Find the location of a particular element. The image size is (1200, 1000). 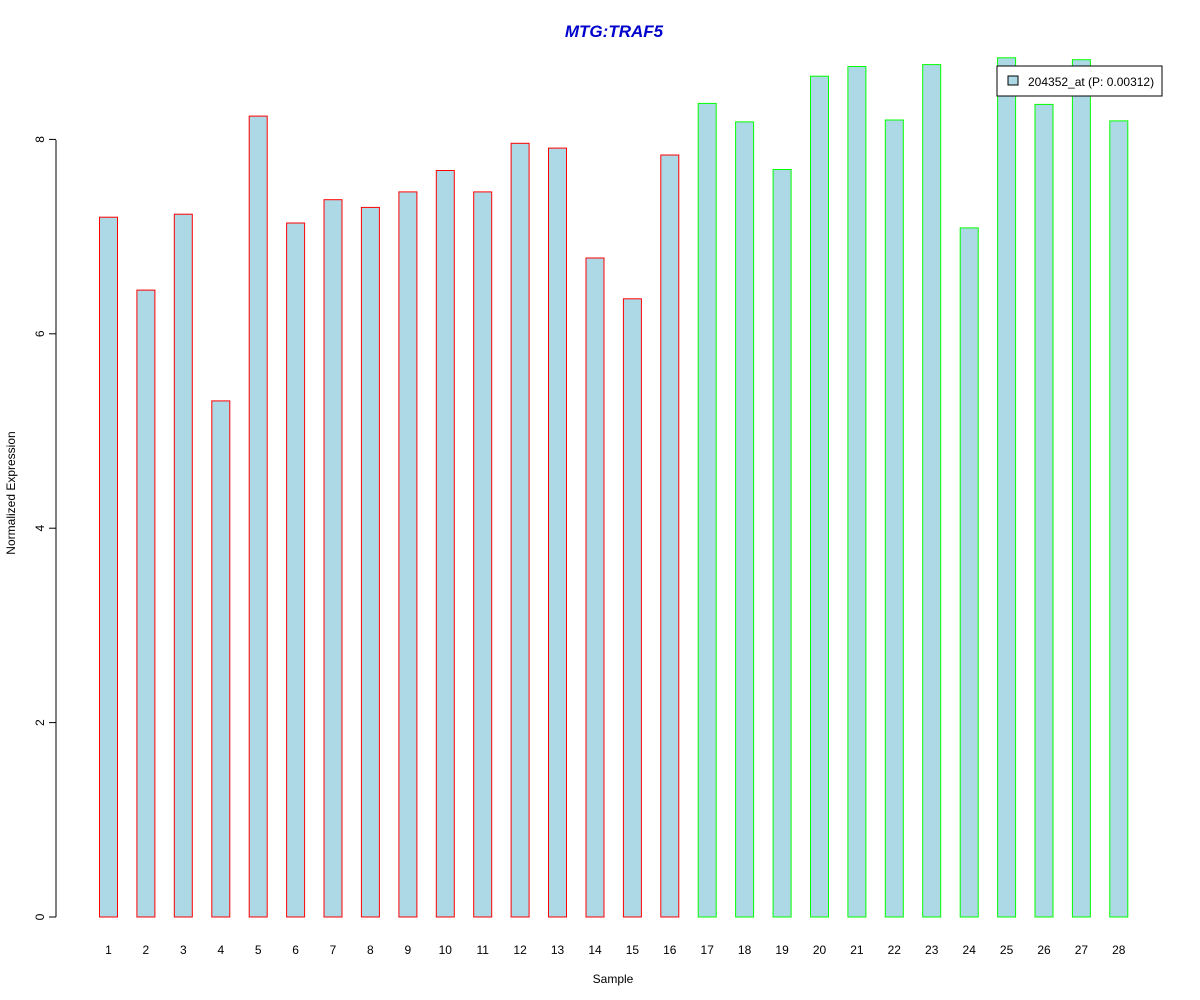

chart-title: MTG:TRAF5 is located at coordinates (614, 31).